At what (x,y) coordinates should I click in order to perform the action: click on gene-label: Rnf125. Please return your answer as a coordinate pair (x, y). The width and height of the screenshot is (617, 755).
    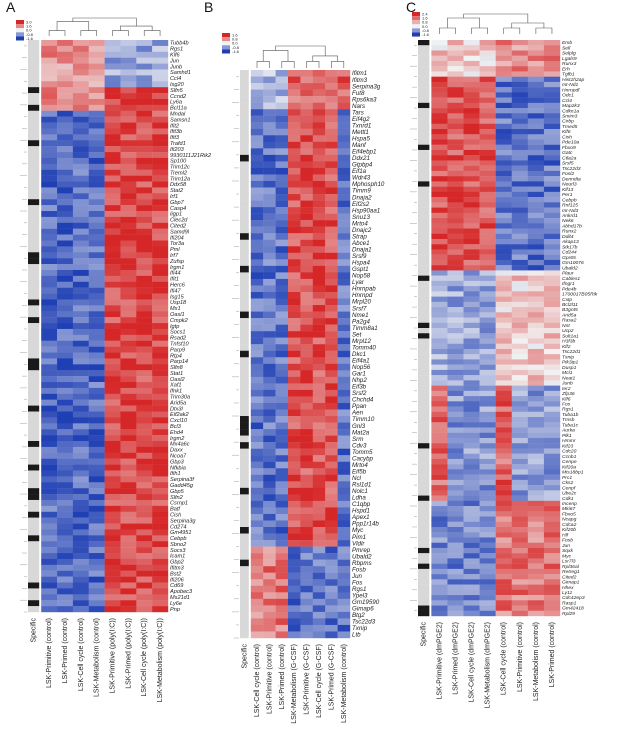
    Looking at the image, I should click on (570, 206).